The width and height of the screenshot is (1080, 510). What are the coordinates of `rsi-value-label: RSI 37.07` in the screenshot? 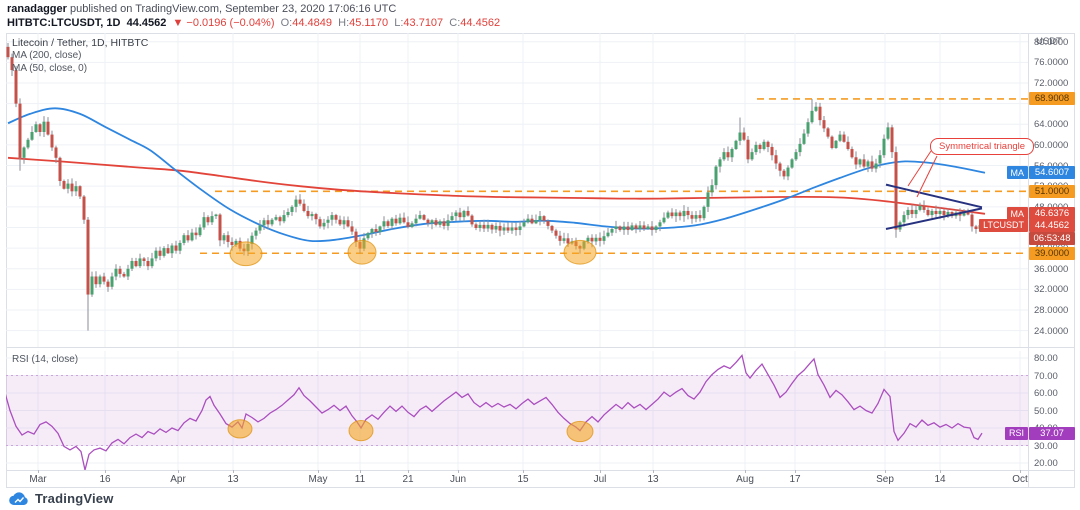 It's located at (1039, 433).